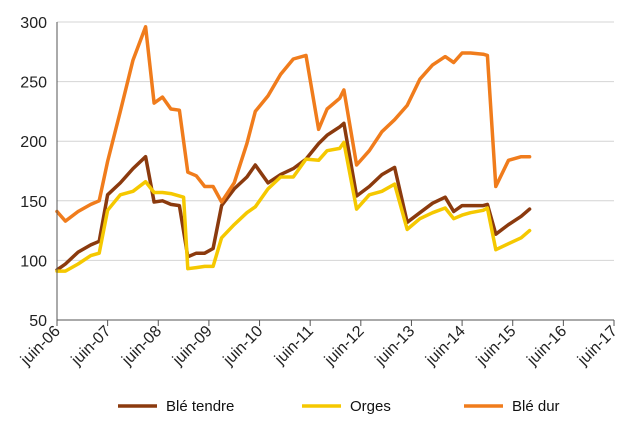 This screenshot has height=425, width=618. Describe the element at coordinates (33, 142) in the screenshot. I see `y-tick-label: 200` at that location.